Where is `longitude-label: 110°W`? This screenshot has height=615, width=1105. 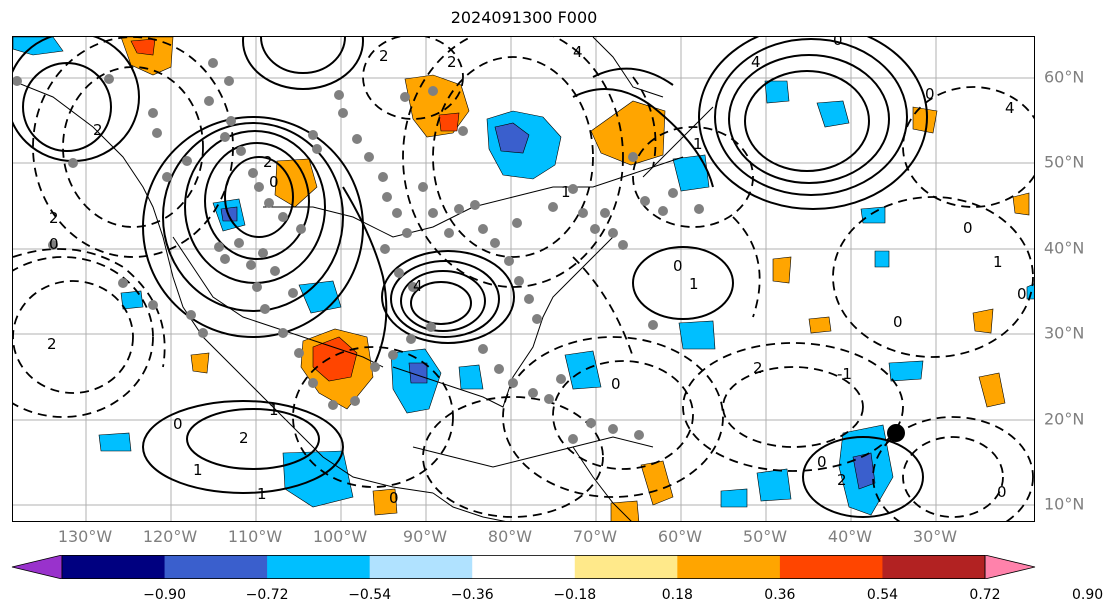
longitude-label: 110°W is located at coordinates (255, 536).